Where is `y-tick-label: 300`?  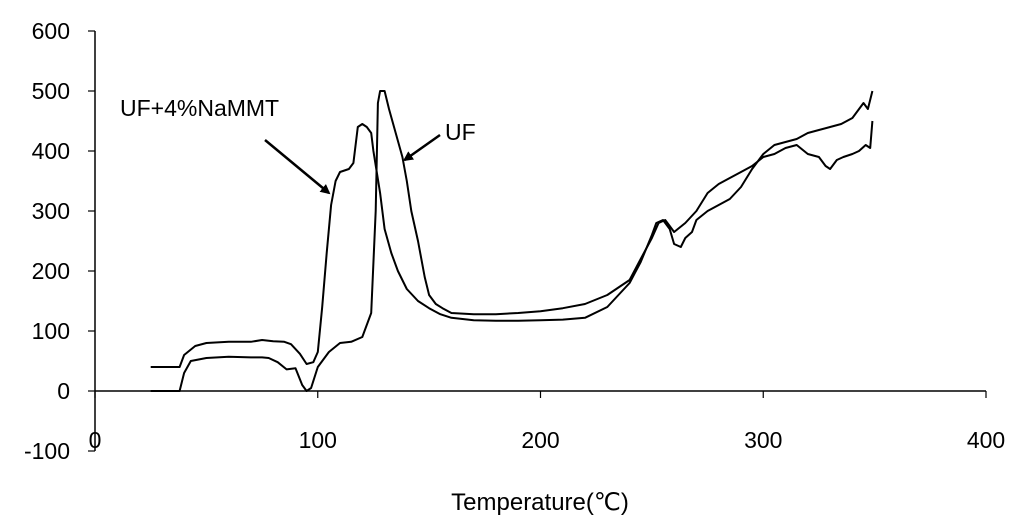 y-tick-label: 300 is located at coordinates (51, 211).